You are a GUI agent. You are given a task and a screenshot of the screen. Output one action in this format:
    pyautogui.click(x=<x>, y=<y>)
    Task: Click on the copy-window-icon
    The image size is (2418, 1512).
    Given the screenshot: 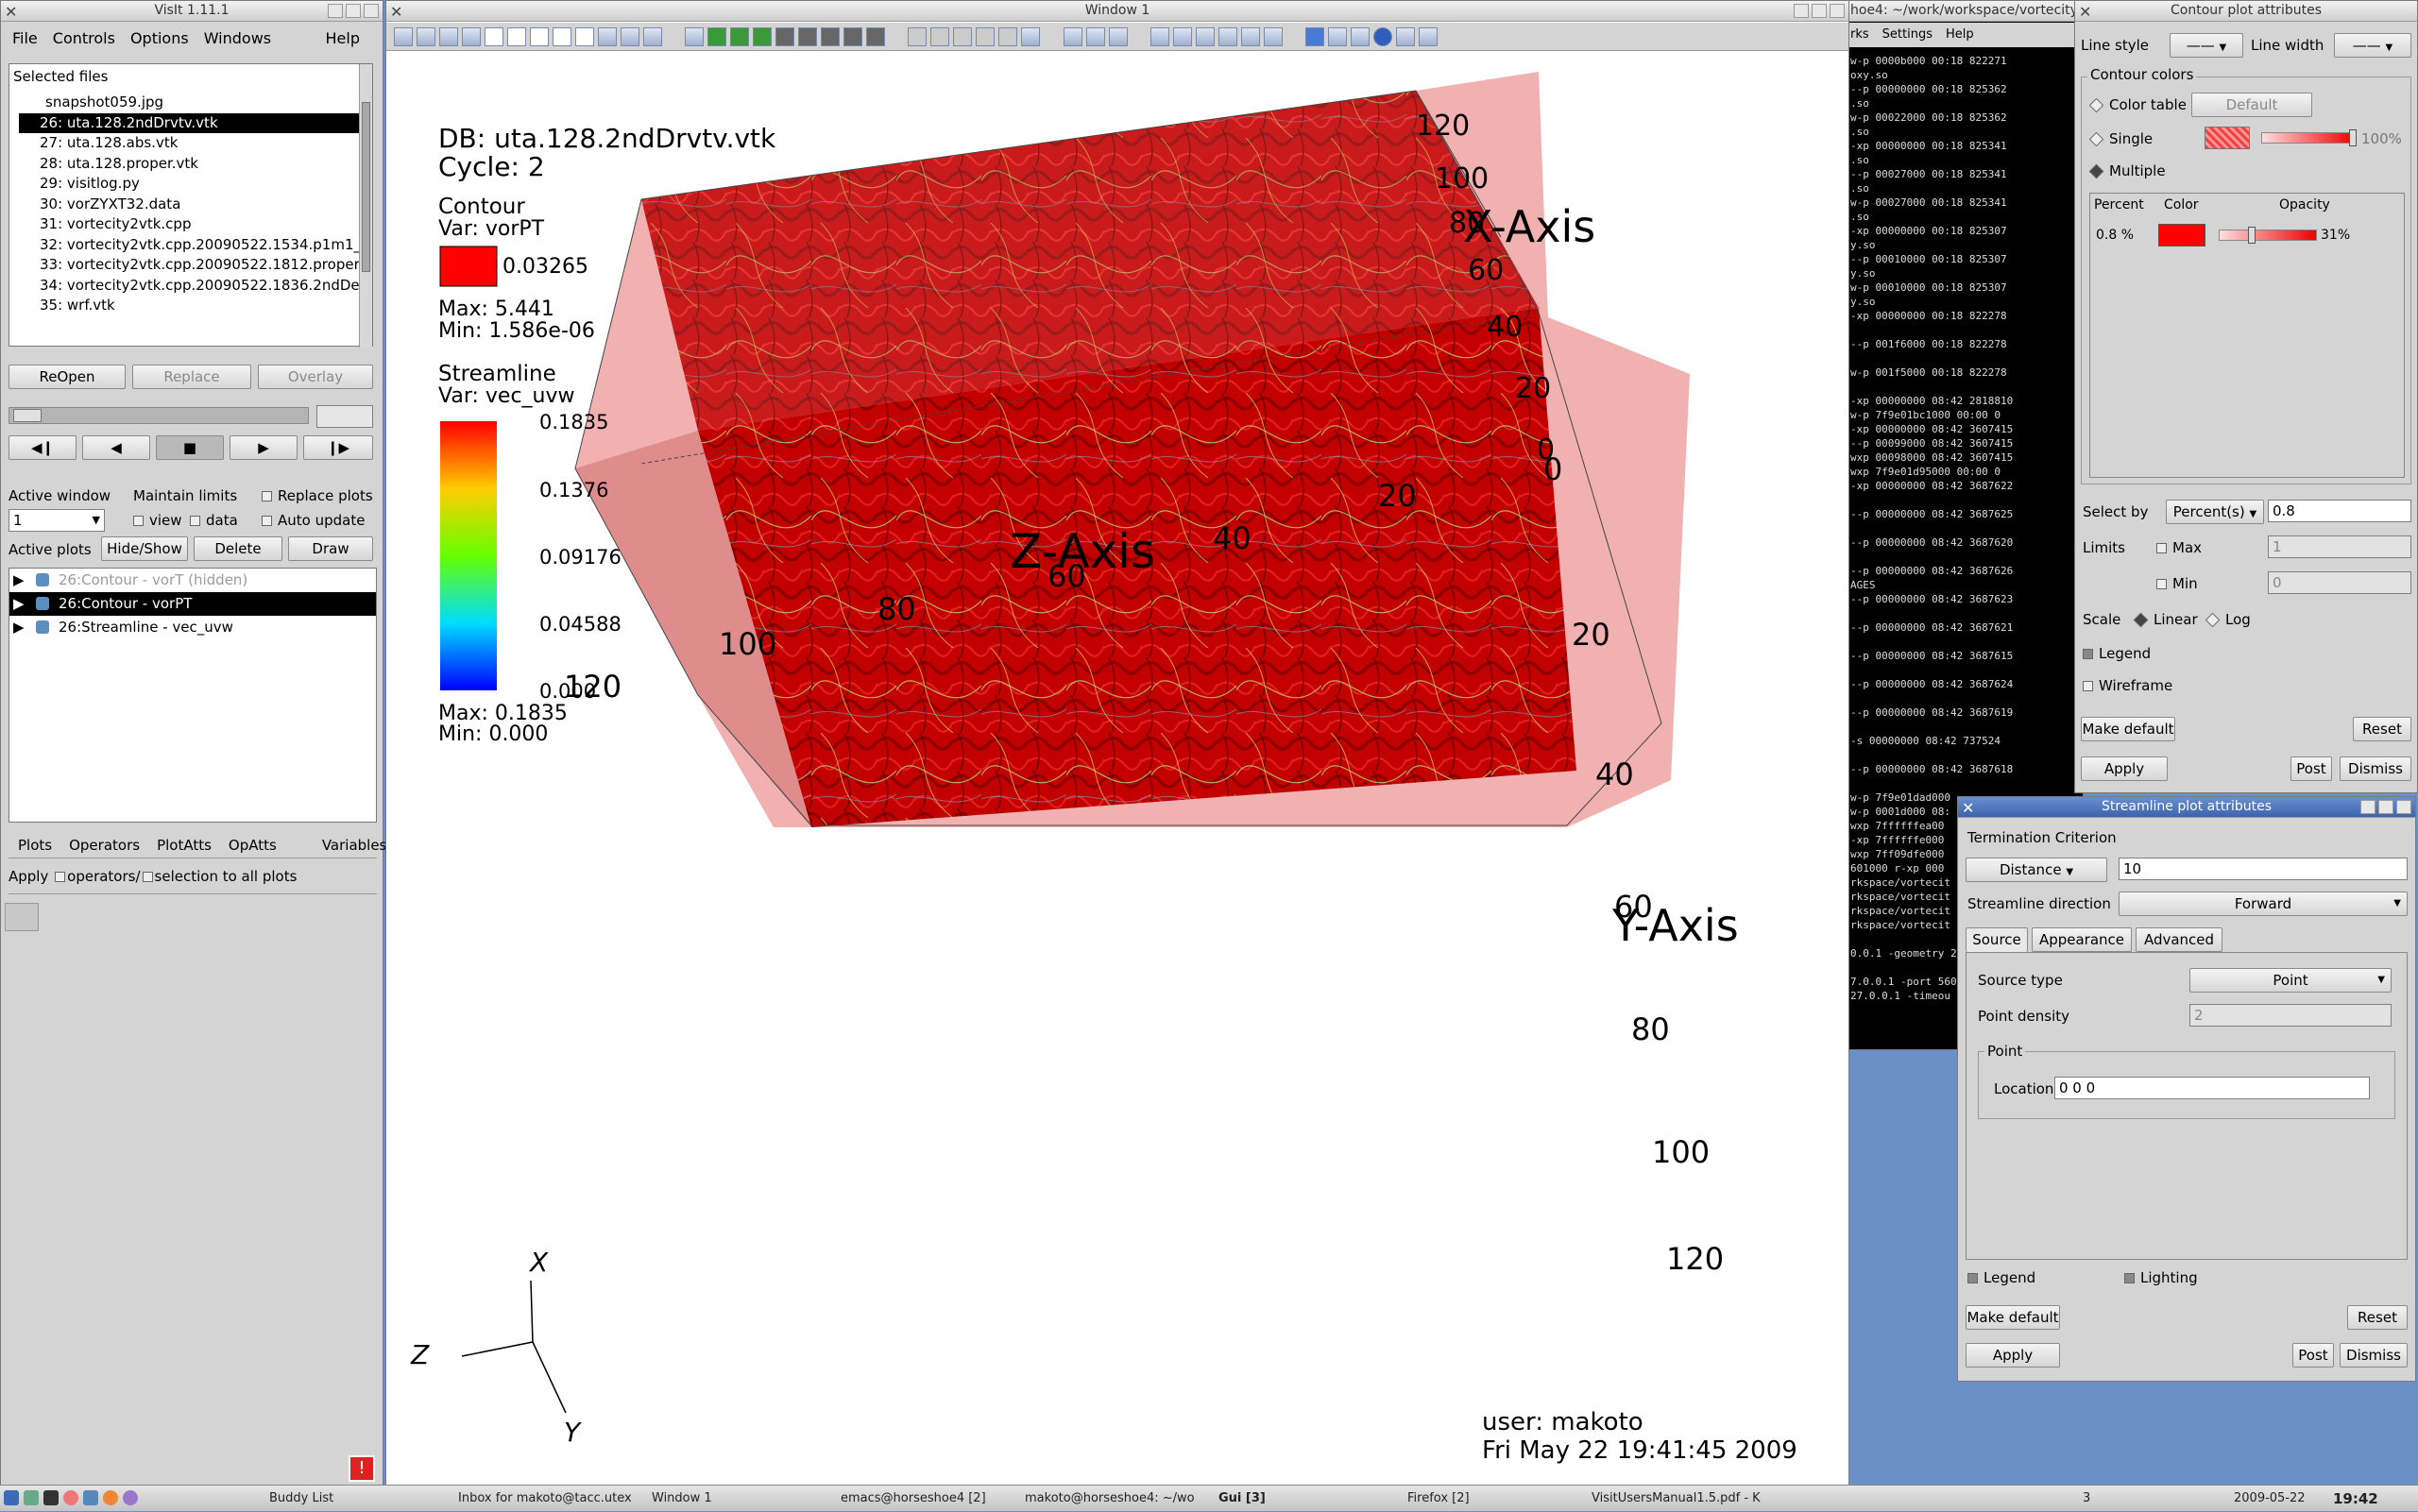 What is the action you would take?
    pyautogui.click(x=448, y=36)
    